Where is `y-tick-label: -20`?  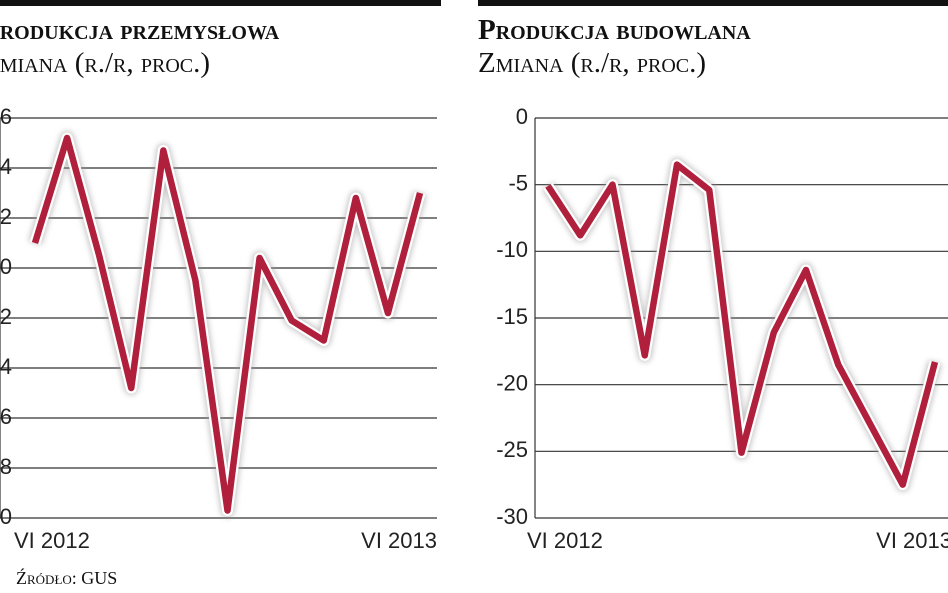 y-tick-label: -20 is located at coordinates (512, 382).